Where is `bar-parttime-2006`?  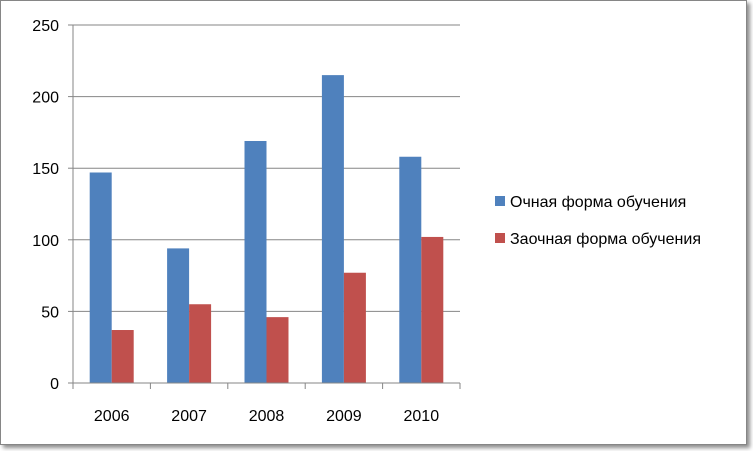
bar-parttime-2006 is located at coordinates (122, 356).